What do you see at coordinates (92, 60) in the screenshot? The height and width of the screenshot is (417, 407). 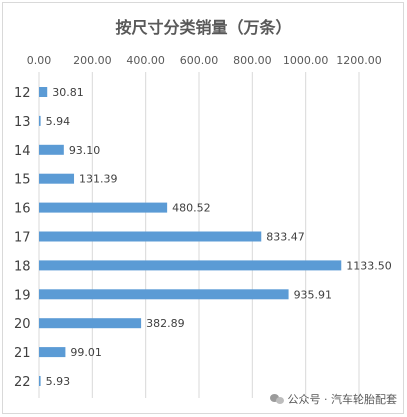 I see `x-tick-label: 200.00` at bounding box center [92, 60].